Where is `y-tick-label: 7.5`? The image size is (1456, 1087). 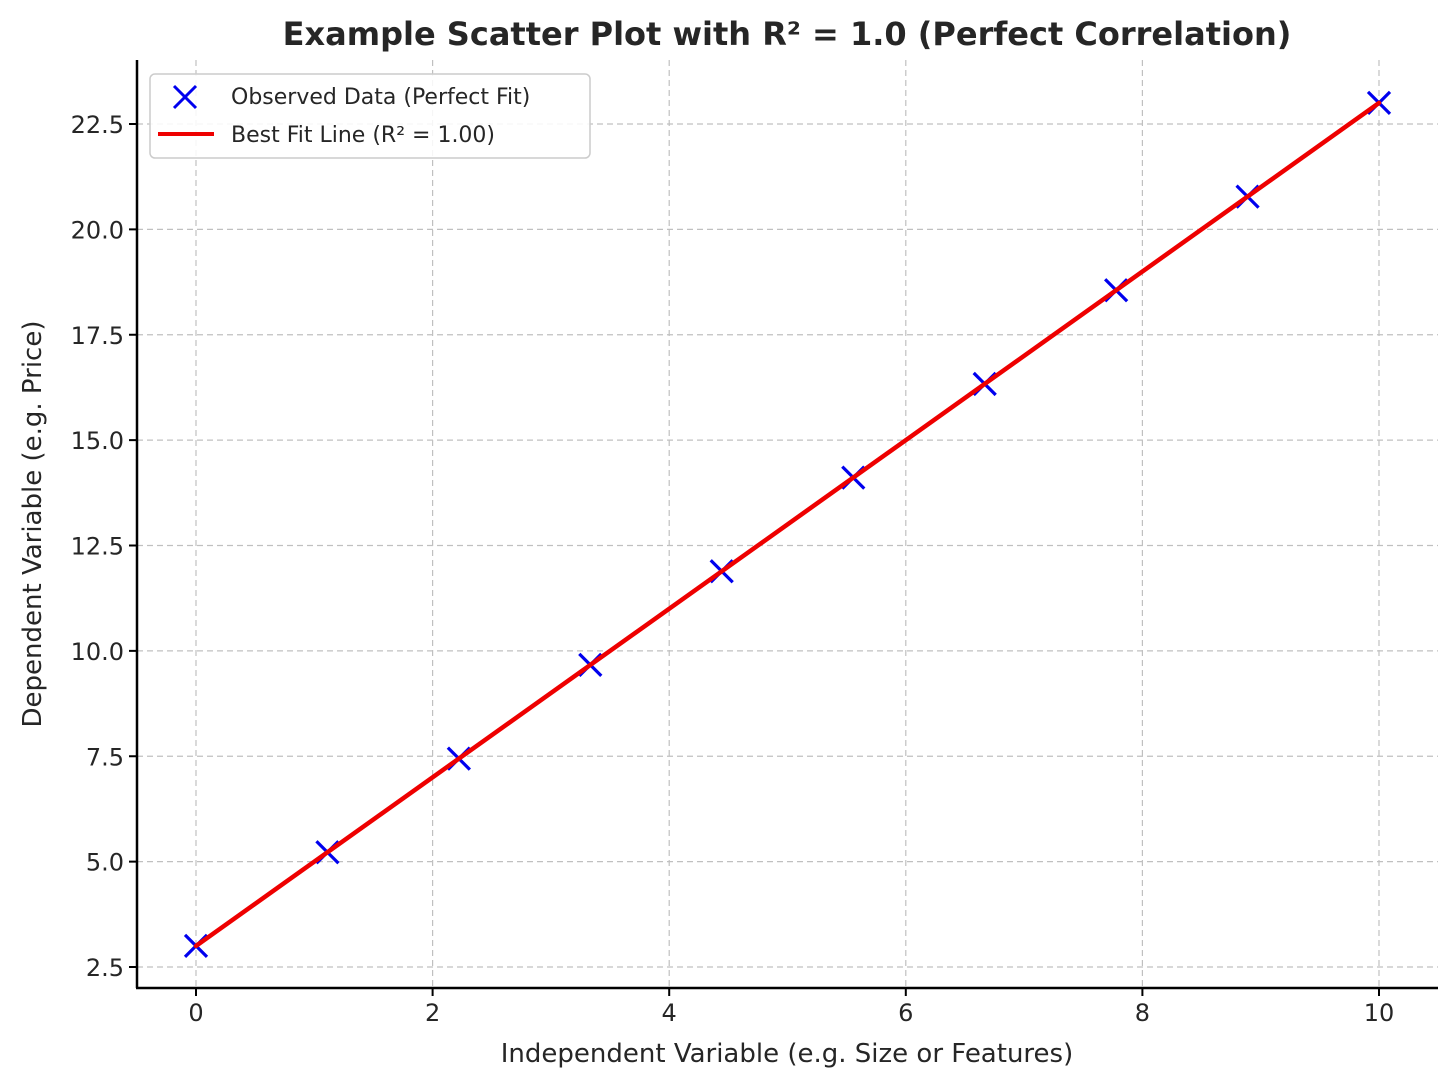 y-tick-label: 7.5 is located at coordinates (105, 757).